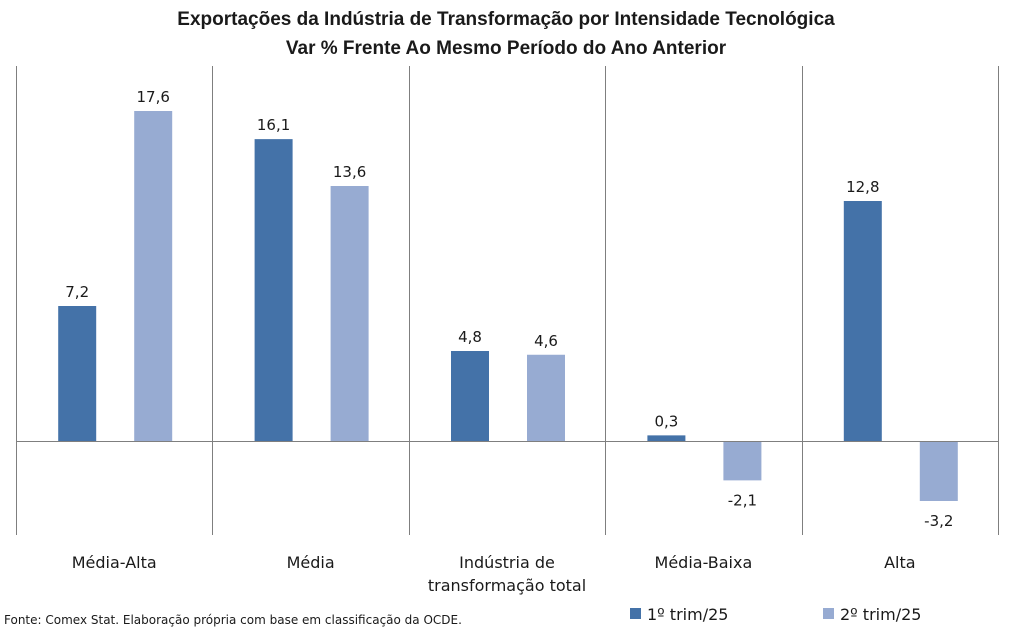  What do you see at coordinates (775, 614) in the screenshot?
I see `legend: 1º trim/25 2º trim/25` at bounding box center [775, 614].